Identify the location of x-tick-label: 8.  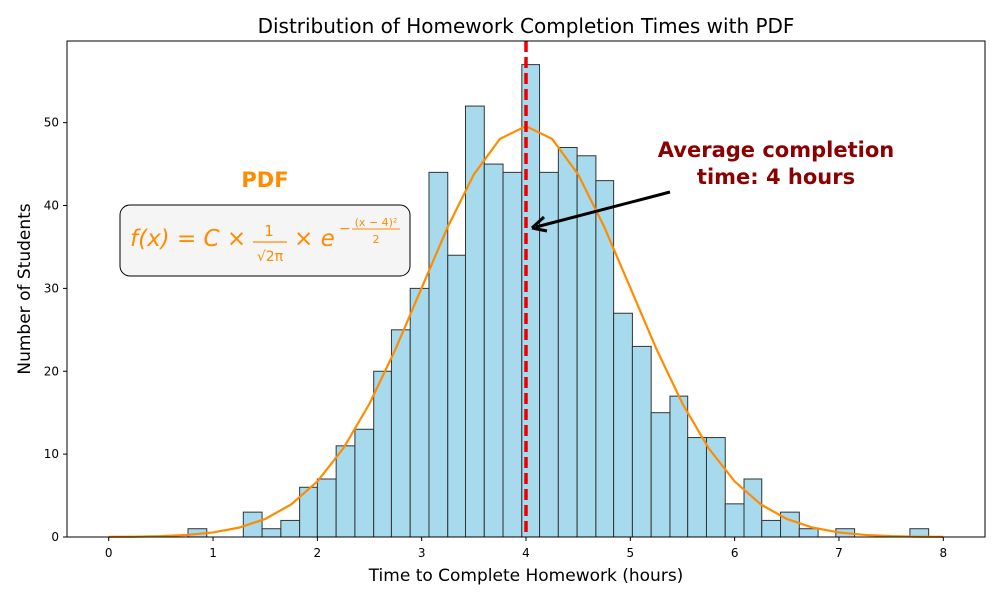
(943, 553).